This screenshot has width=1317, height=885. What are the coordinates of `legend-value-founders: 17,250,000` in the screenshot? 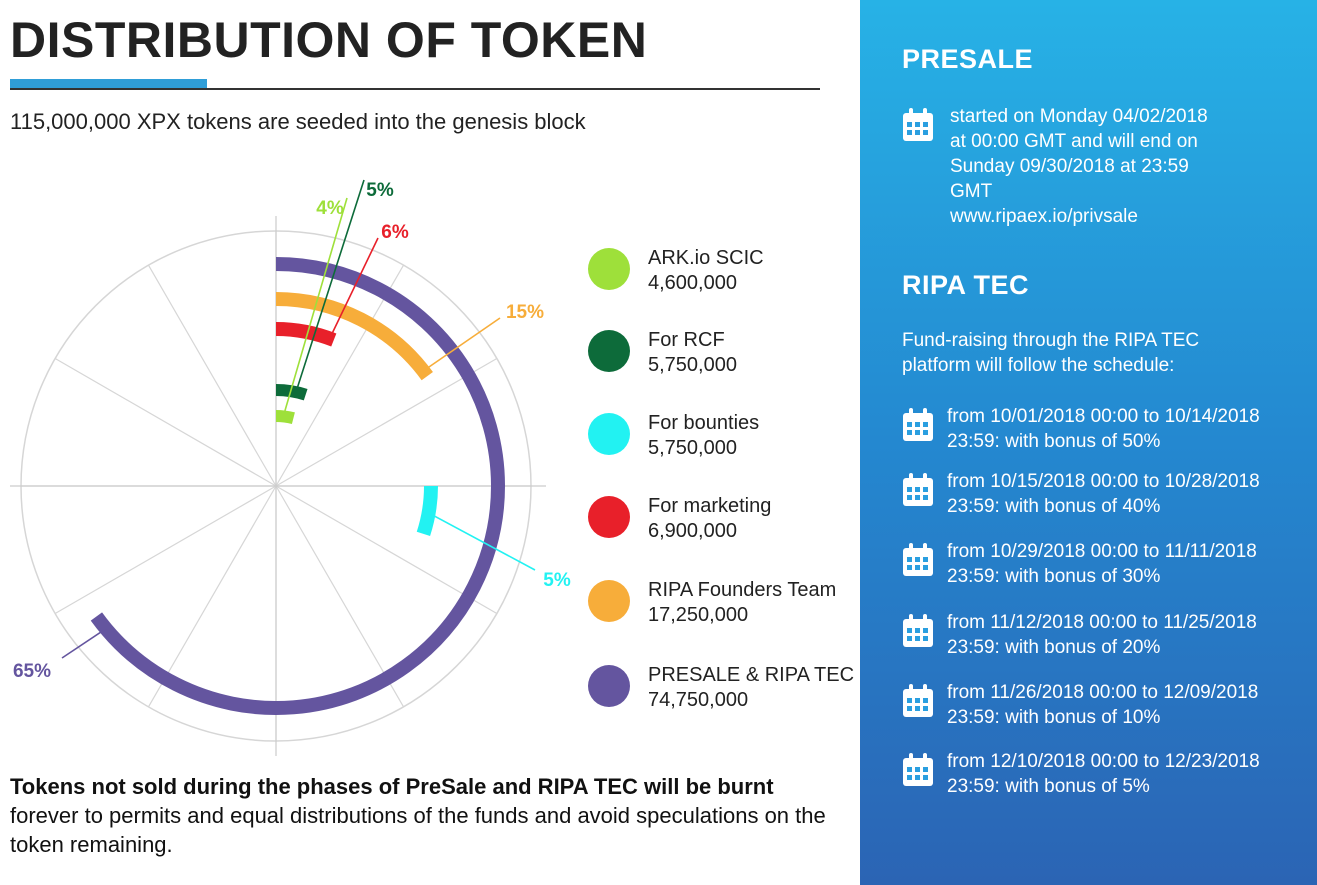 It's located at (698, 615).